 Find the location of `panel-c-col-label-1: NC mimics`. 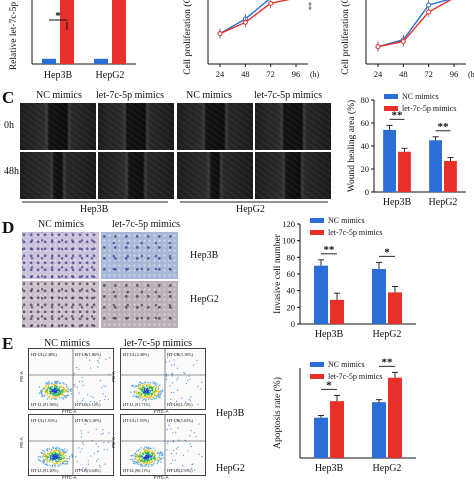

panel-c-col-label-1: NC mimics is located at coordinates (59, 95).